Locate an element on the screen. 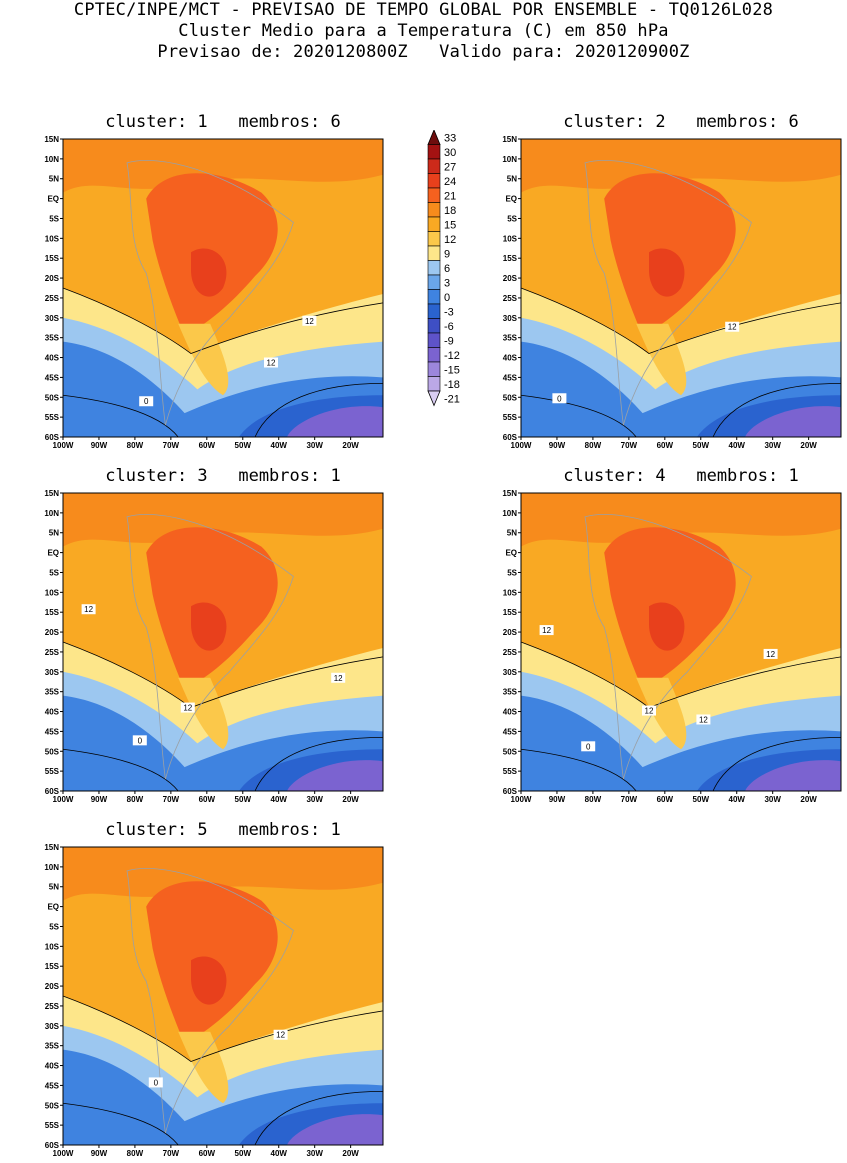 Image resolution: width=847 pixels, height=1163 pixels. colorbar-label: -3 is located at coordinates (449, 312).